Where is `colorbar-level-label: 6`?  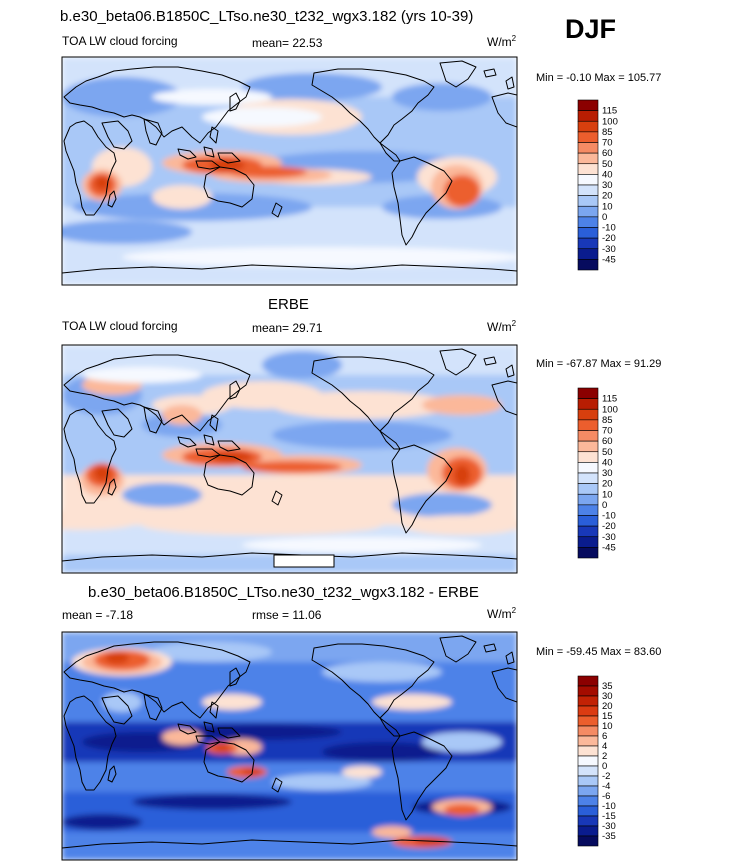 colorbar-level-label: 6 is located at coordinates (604, 736).